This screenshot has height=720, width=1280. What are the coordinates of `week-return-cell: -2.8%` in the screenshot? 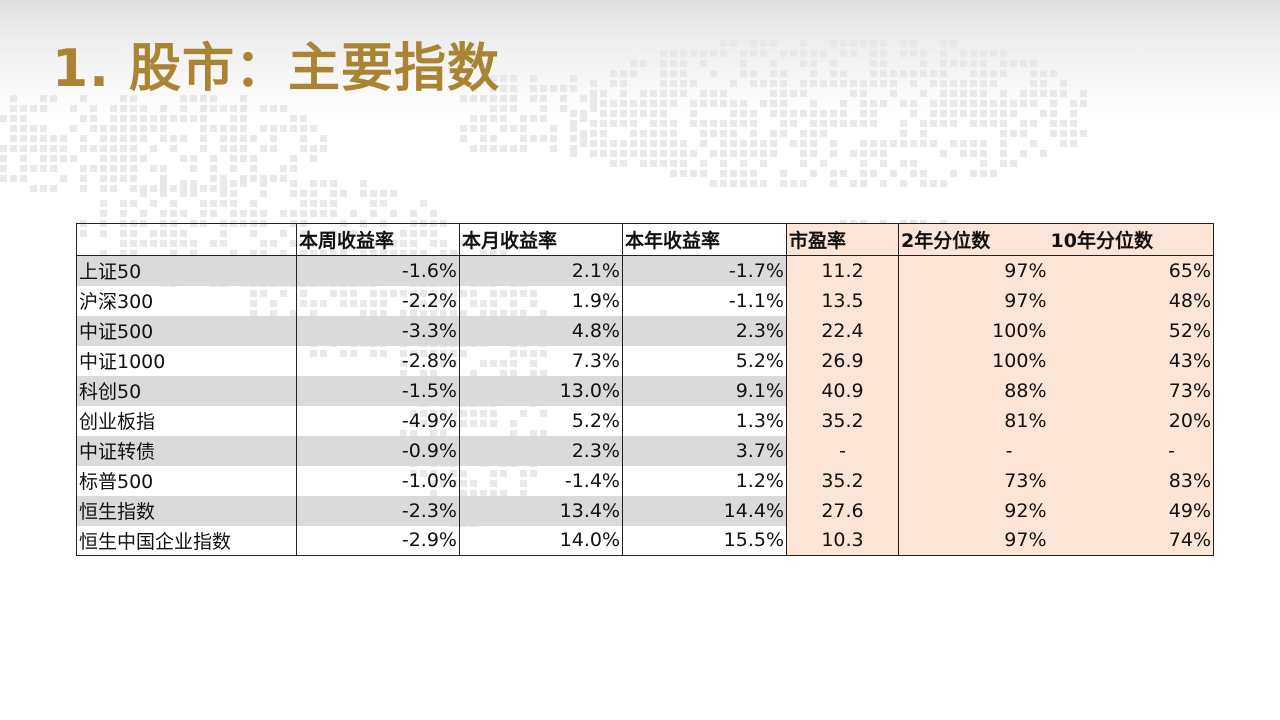 It's located at (378, 360).